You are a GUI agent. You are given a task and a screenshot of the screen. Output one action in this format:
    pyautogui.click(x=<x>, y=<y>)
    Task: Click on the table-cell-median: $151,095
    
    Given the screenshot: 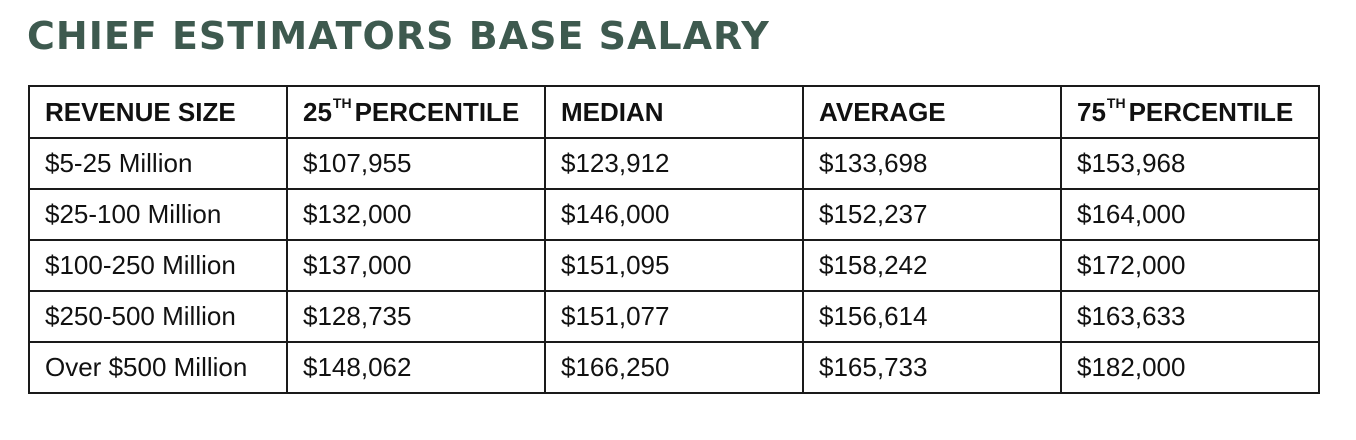 What is the action you would take?
    pyautogui.click(x=674, y=265)
    